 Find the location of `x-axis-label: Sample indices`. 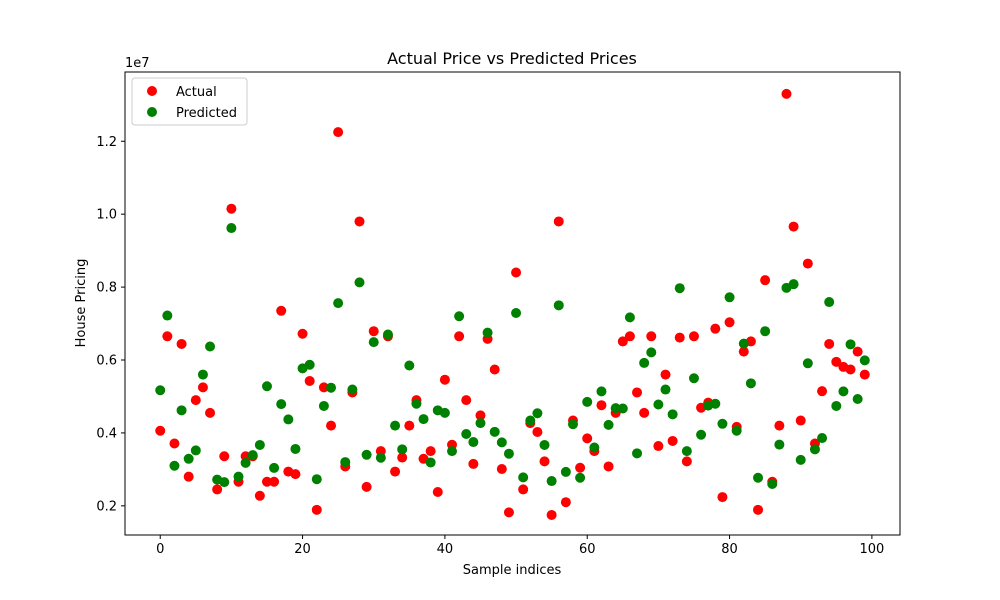

x-axis-label: Sample indices is located at coordinates (512, 570).